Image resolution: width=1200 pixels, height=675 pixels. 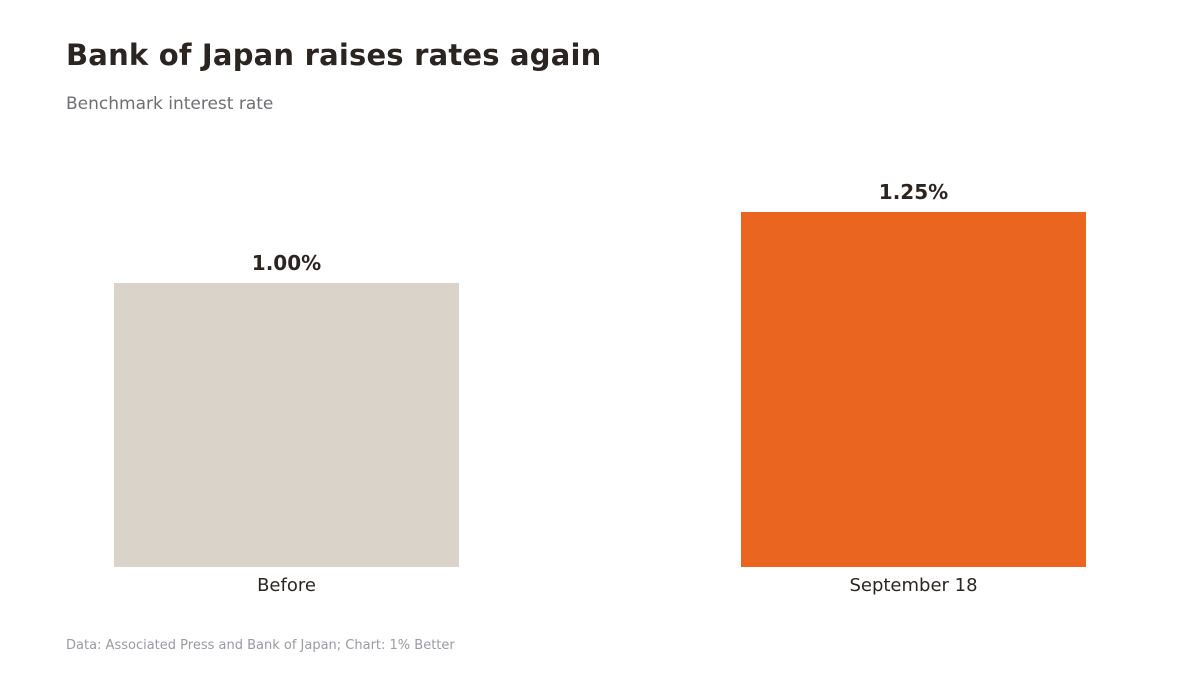 I want to click on bar-value-label-1: 1.25%, so click(x=913, y=192).